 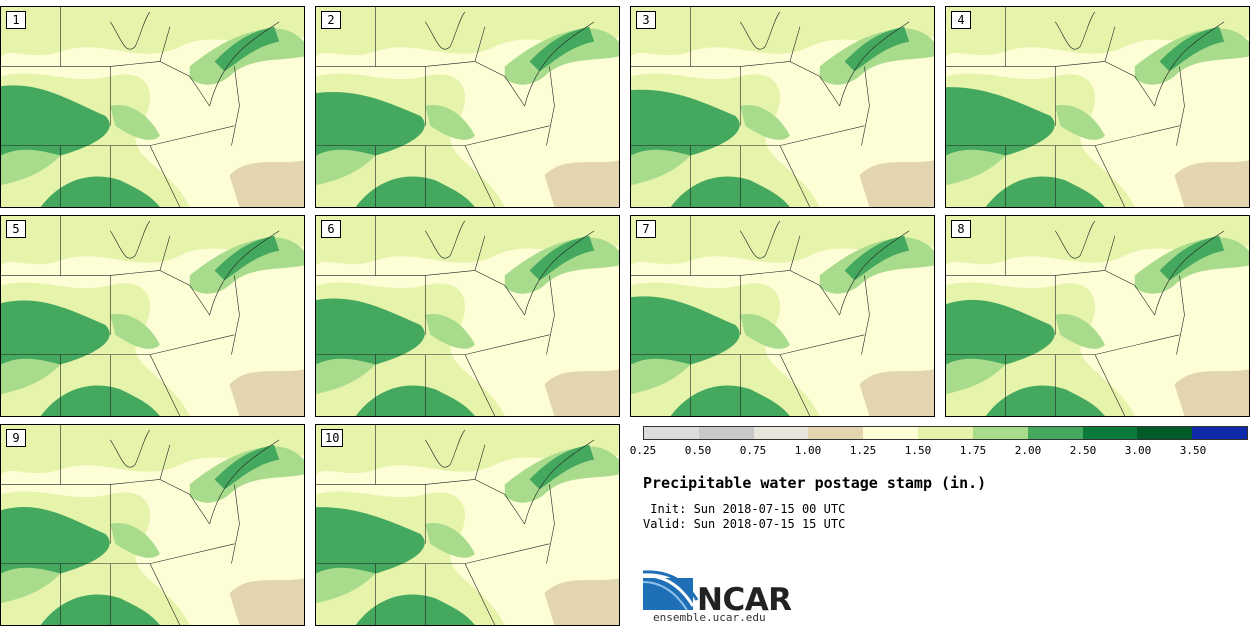 I want to click on stamp-number: 10, so click(x=332, y=438).